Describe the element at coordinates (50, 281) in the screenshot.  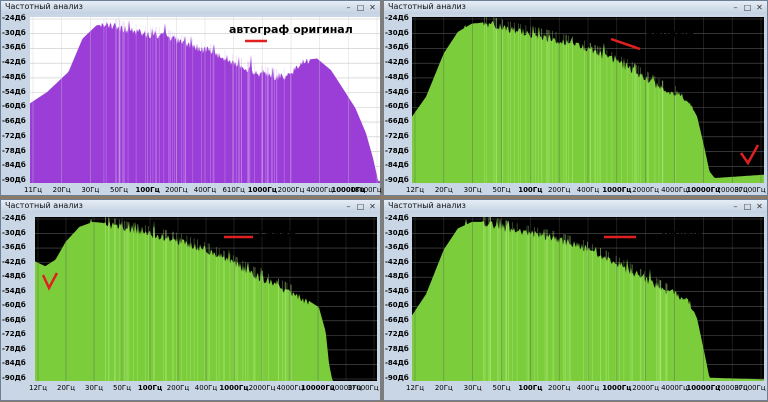
I see `red-check-mark` at that location.